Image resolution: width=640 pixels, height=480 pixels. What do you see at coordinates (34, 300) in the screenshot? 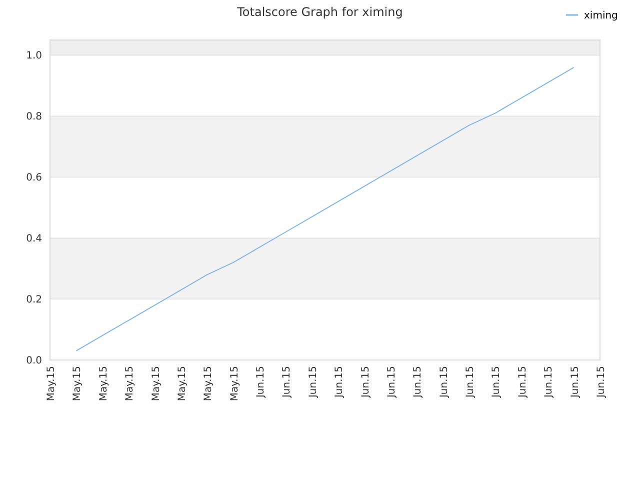
I see `y-tick-label: 0.2` at bounding box center [34, 300].